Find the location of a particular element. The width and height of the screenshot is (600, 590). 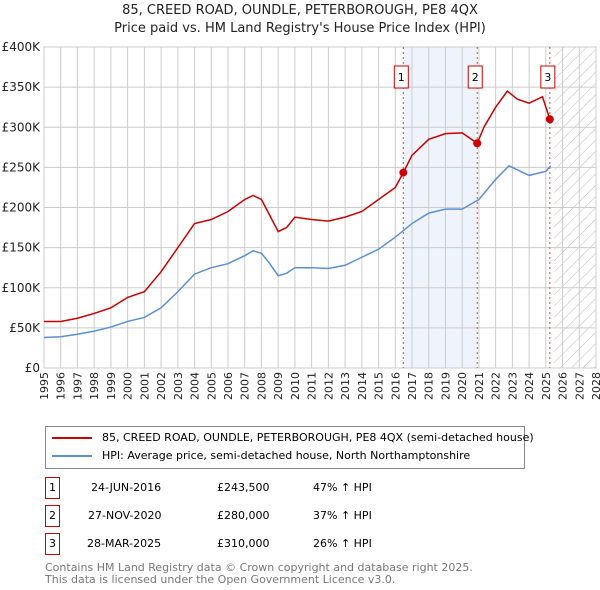

y-tick-label: £50K is located at coordinates (25, 328).